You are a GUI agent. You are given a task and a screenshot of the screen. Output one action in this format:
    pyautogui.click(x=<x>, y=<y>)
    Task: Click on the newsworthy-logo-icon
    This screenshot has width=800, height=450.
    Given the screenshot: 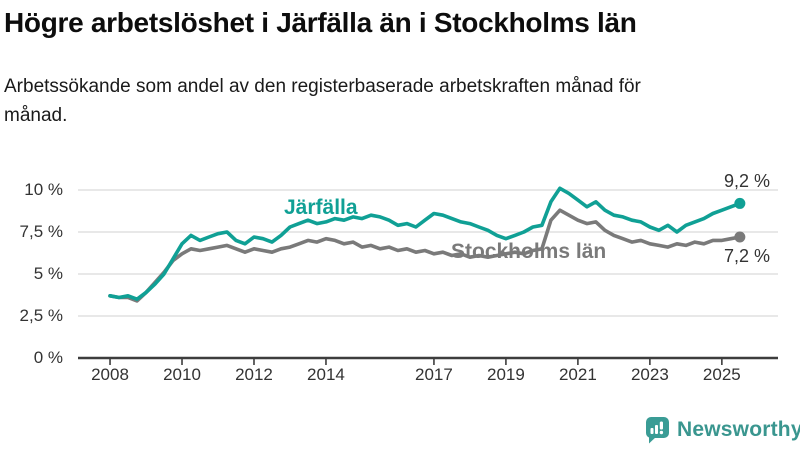 What is the action you would take?
    pyautogui.click(x=657, y=430)
    